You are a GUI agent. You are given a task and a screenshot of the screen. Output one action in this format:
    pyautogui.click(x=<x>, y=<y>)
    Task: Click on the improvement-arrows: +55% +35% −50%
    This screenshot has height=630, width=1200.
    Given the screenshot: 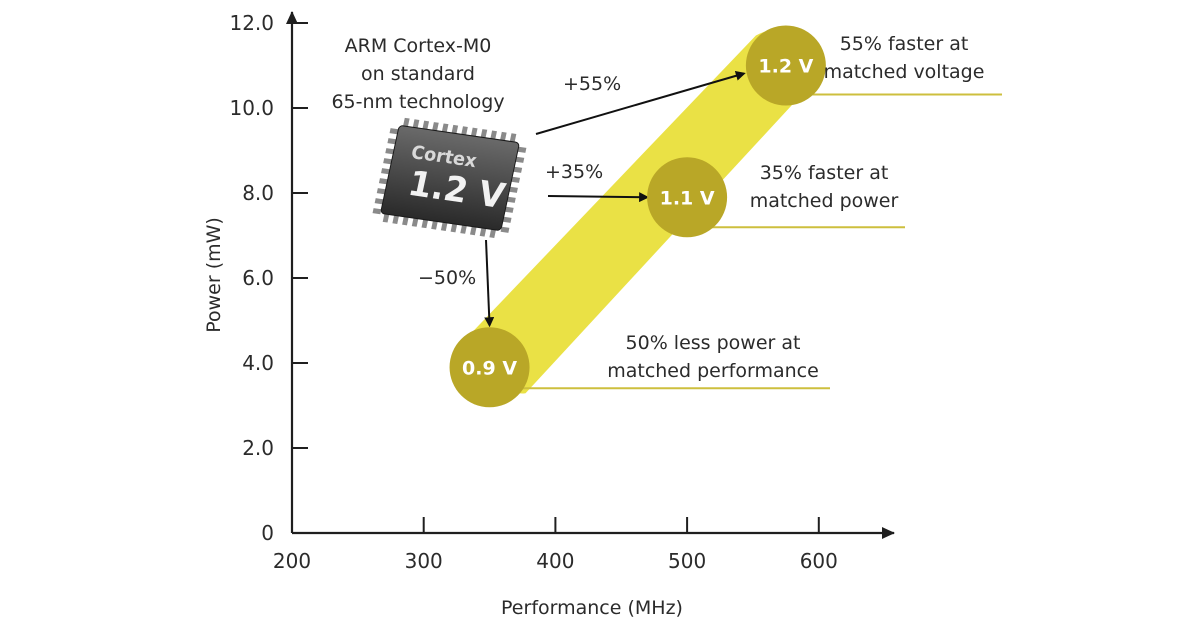 What is the action you would take?
    pyautogui.click(x=582, y=199)
    